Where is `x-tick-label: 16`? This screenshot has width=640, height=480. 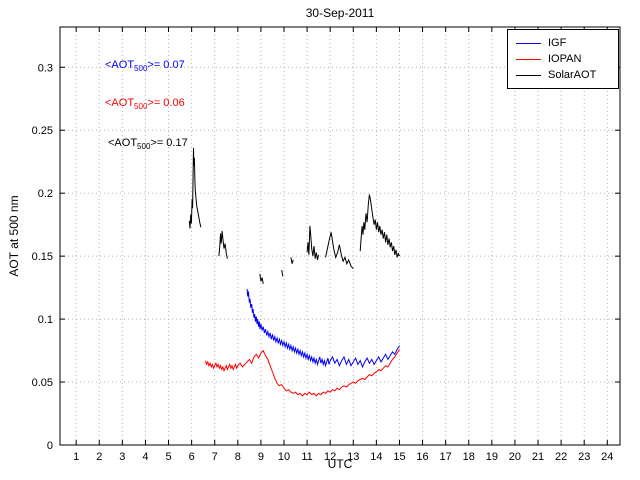
x-tick-label: 16 is located at coordinates (422, 457).